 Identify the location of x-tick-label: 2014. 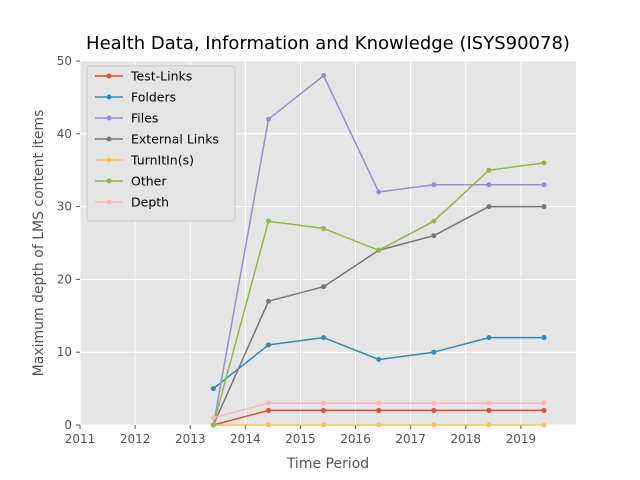
(245, 439).